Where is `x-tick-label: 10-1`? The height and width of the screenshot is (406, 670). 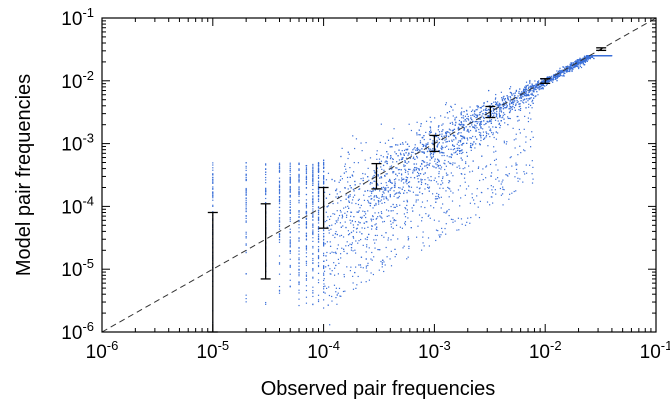 x-tick-label: 10-1 is located at coordinates (655, 350).